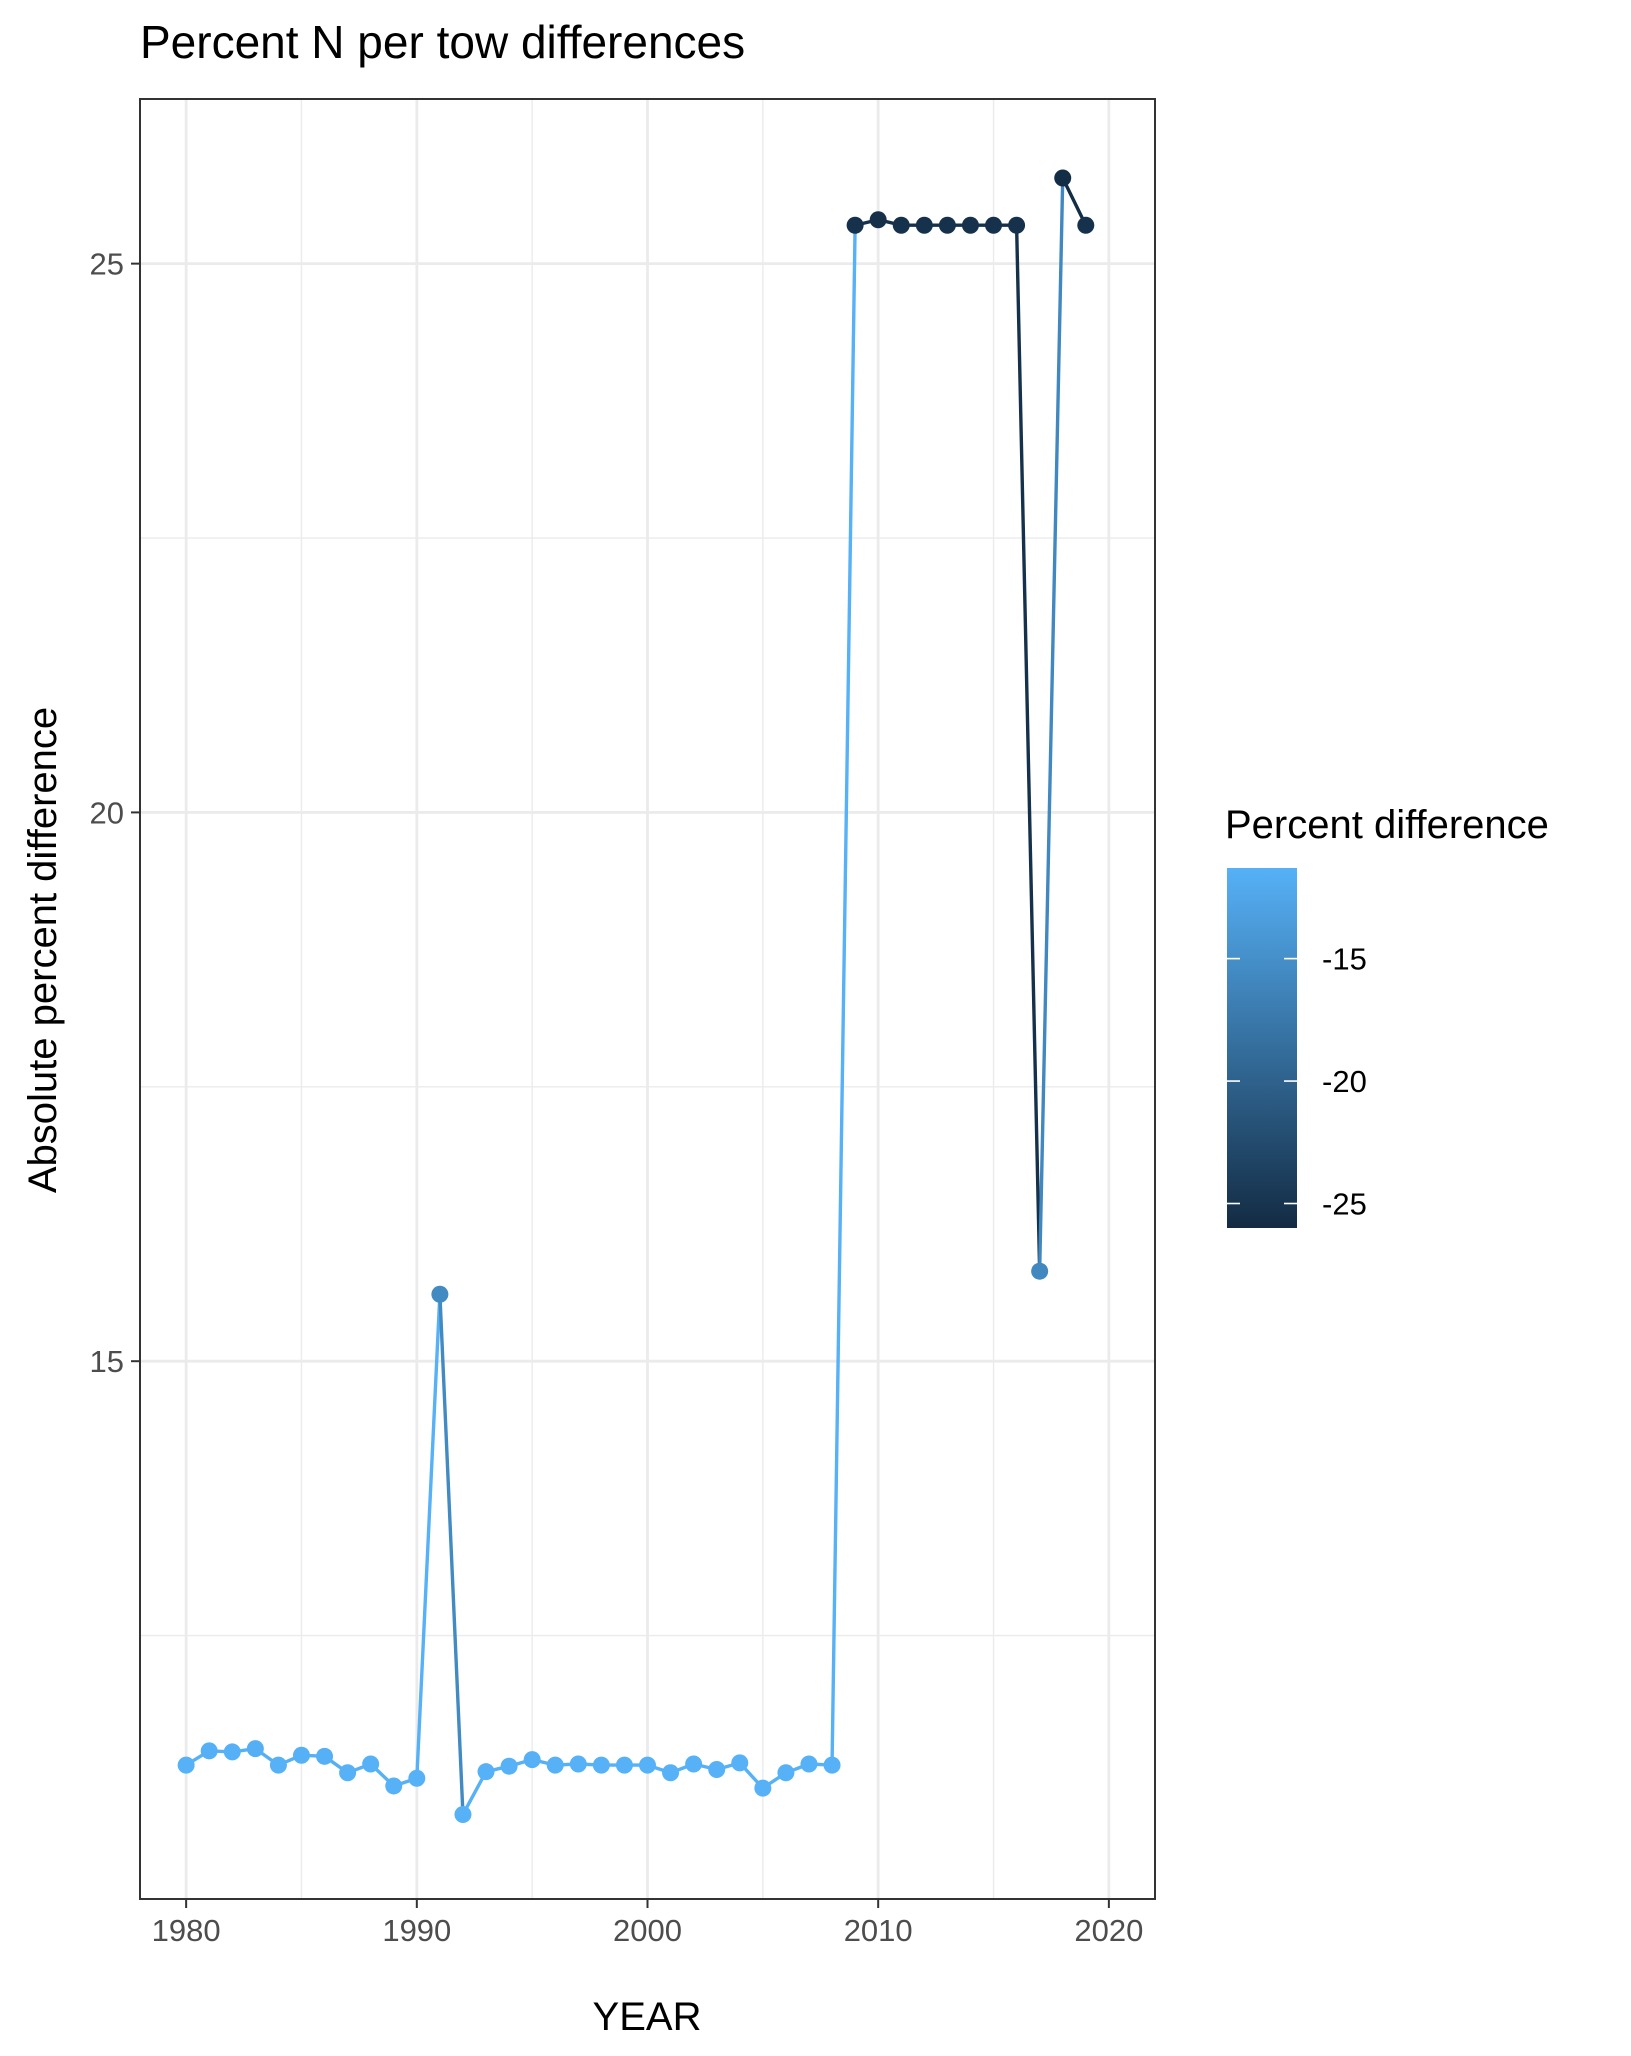 This screenshot has width=1631, height=2056. I want to click on y-tick-label: 20, so click(107, 812).